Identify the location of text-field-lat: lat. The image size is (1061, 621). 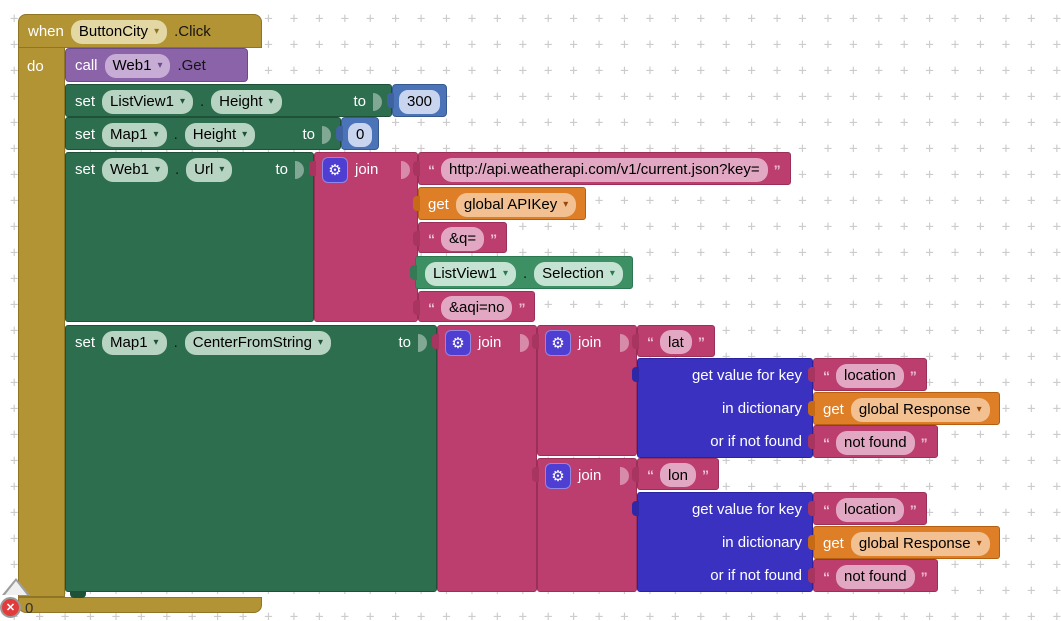
(676, 342).